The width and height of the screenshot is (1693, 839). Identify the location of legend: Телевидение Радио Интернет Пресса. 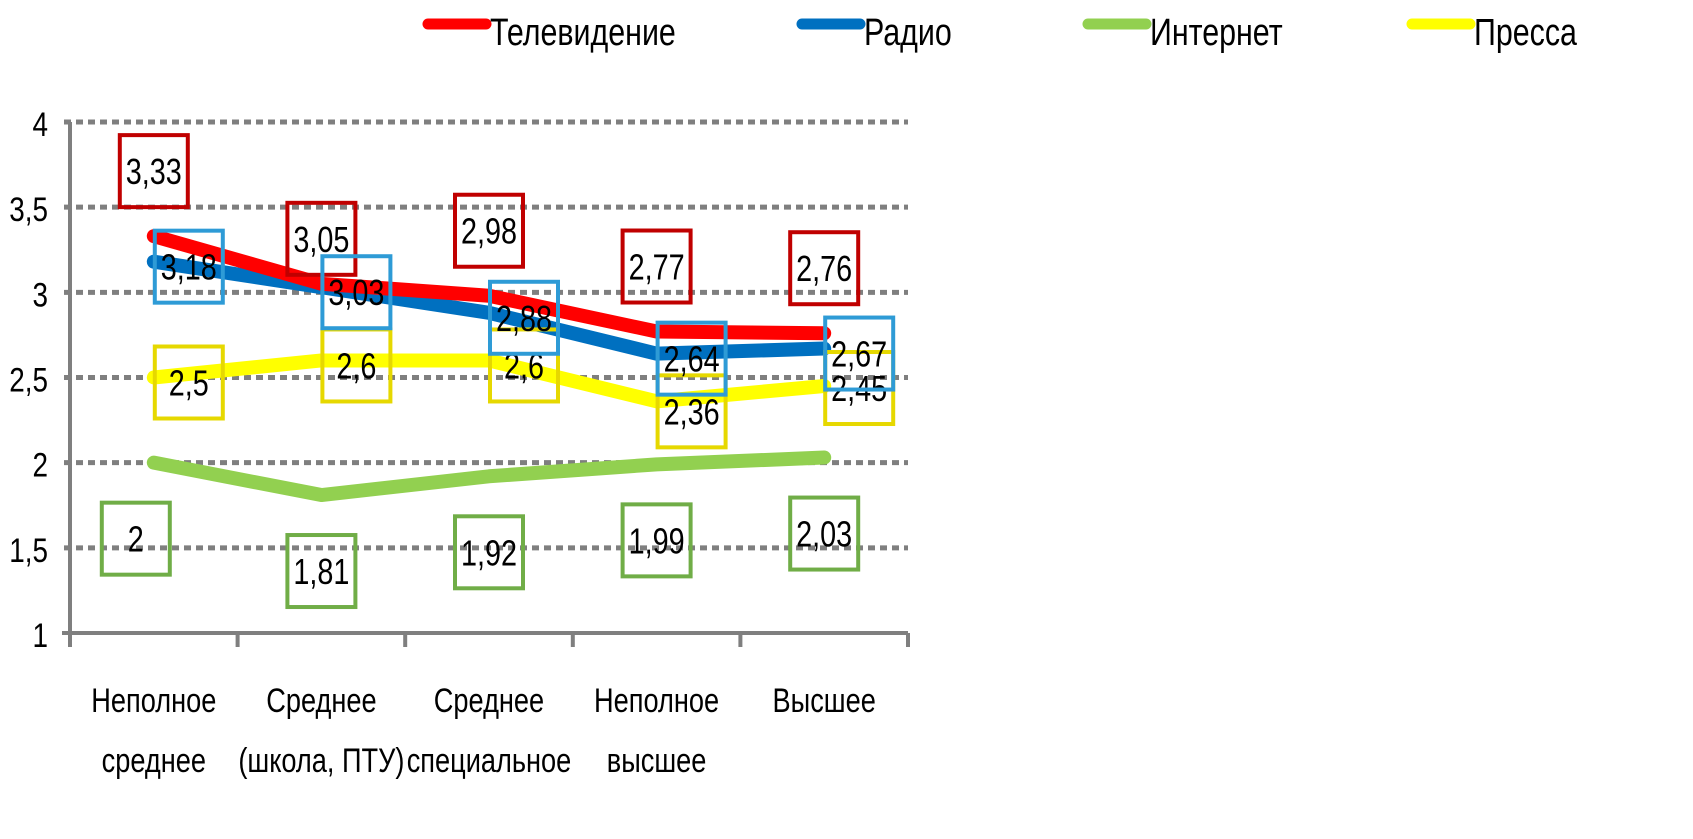
(1000, 33).